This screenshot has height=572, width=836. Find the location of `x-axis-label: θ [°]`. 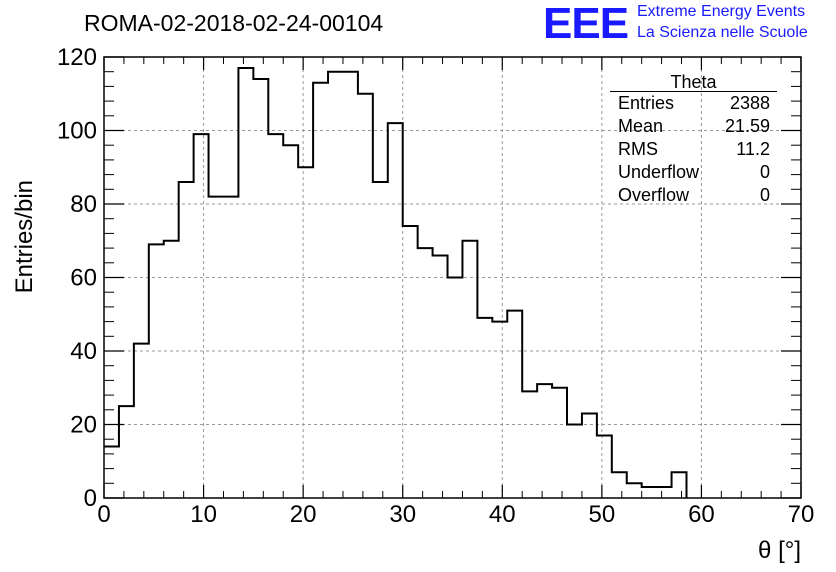

x-axis-label: θ [°] is located at coordinates (779, 550).